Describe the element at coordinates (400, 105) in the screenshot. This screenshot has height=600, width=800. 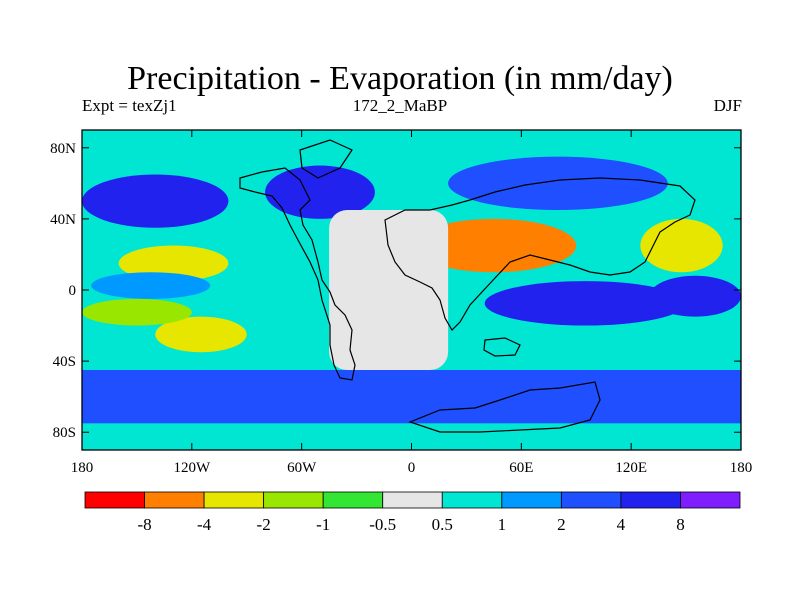
I see `run-label: 172_2_MaBP` at that location.